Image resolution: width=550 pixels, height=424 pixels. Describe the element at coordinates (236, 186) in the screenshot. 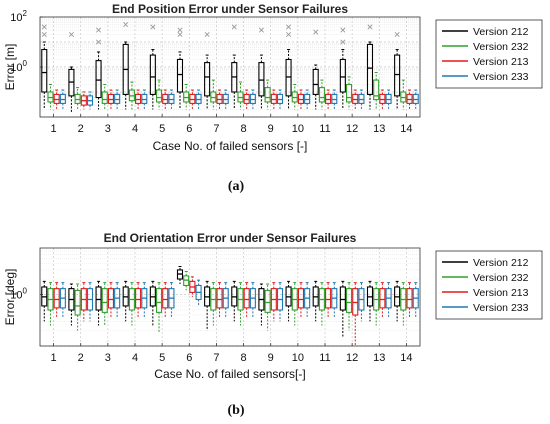

I see `panel-caption: (a)` at that location.